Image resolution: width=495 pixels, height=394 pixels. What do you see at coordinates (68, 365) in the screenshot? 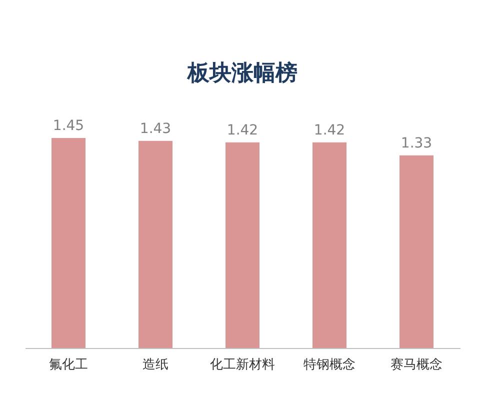
I see `x-tick-label: 氟化工` at bounding box center [68, 365].